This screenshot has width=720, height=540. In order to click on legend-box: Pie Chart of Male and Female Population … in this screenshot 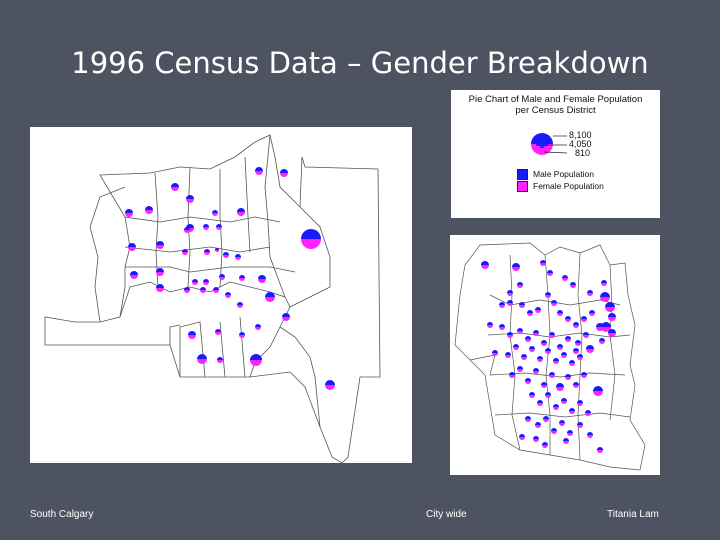, I will do `click(555, 154)`.